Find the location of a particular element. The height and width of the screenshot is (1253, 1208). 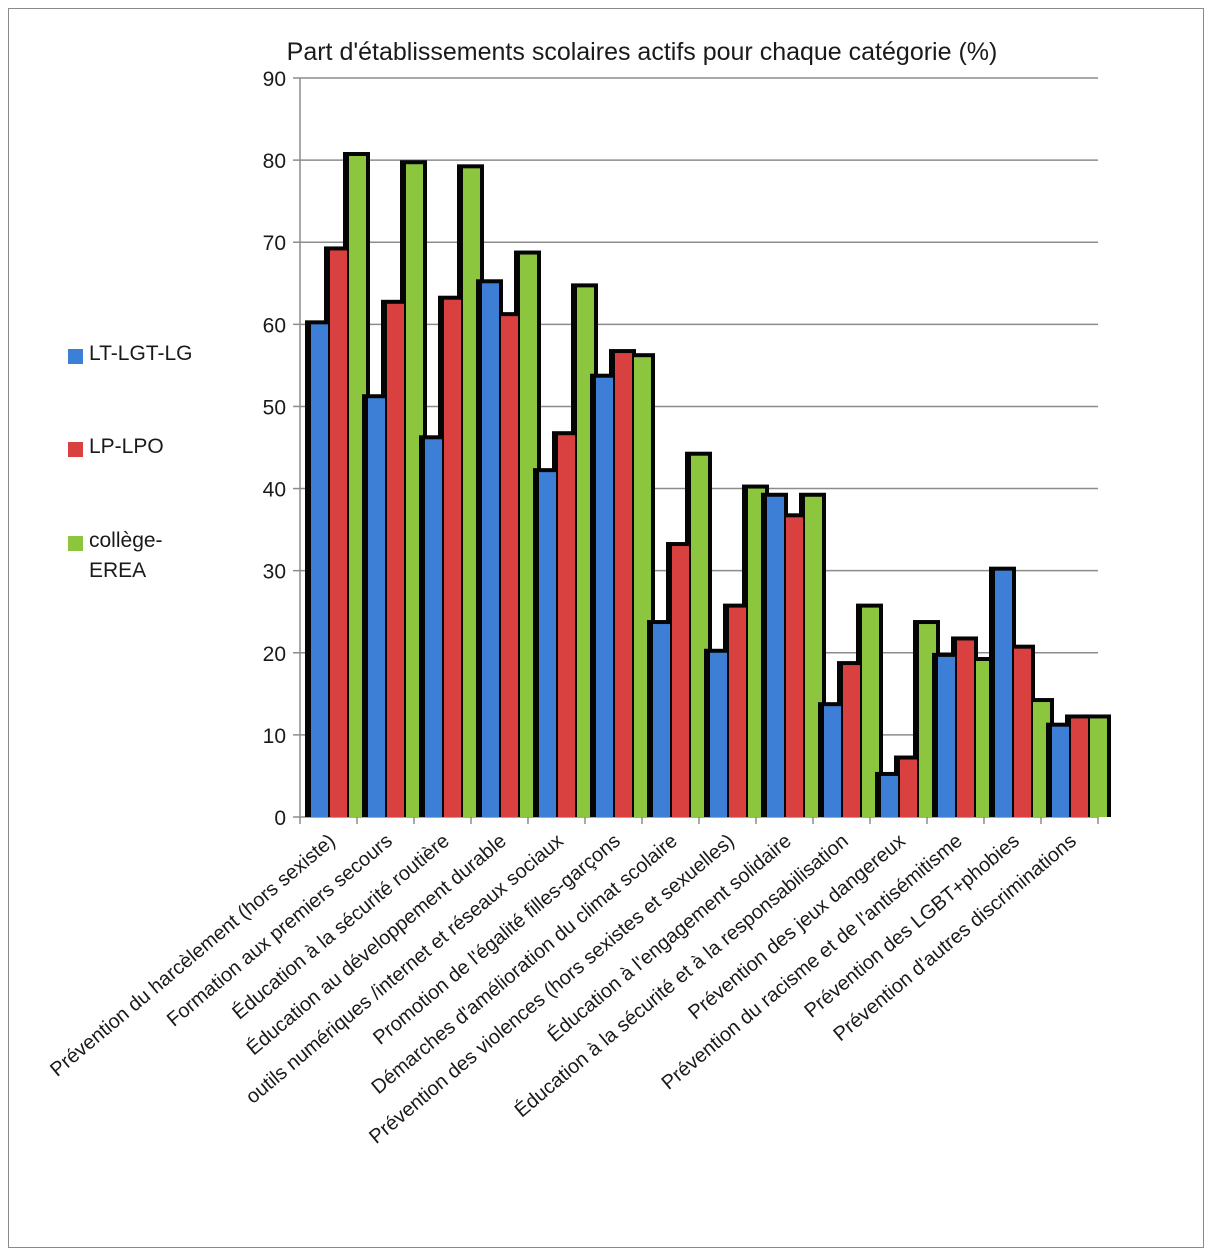

legend-swatch-college is located at coordinates (75, 543).